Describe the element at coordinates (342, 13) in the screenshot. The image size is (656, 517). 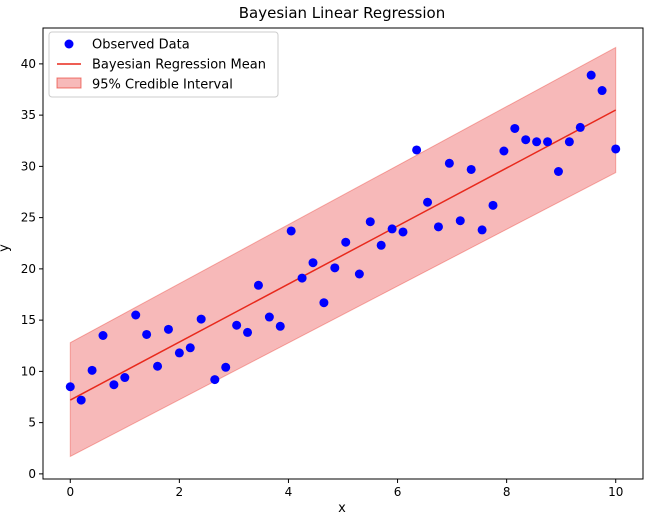
I see `chart-title: Bayesian Linear Regression` at that location.